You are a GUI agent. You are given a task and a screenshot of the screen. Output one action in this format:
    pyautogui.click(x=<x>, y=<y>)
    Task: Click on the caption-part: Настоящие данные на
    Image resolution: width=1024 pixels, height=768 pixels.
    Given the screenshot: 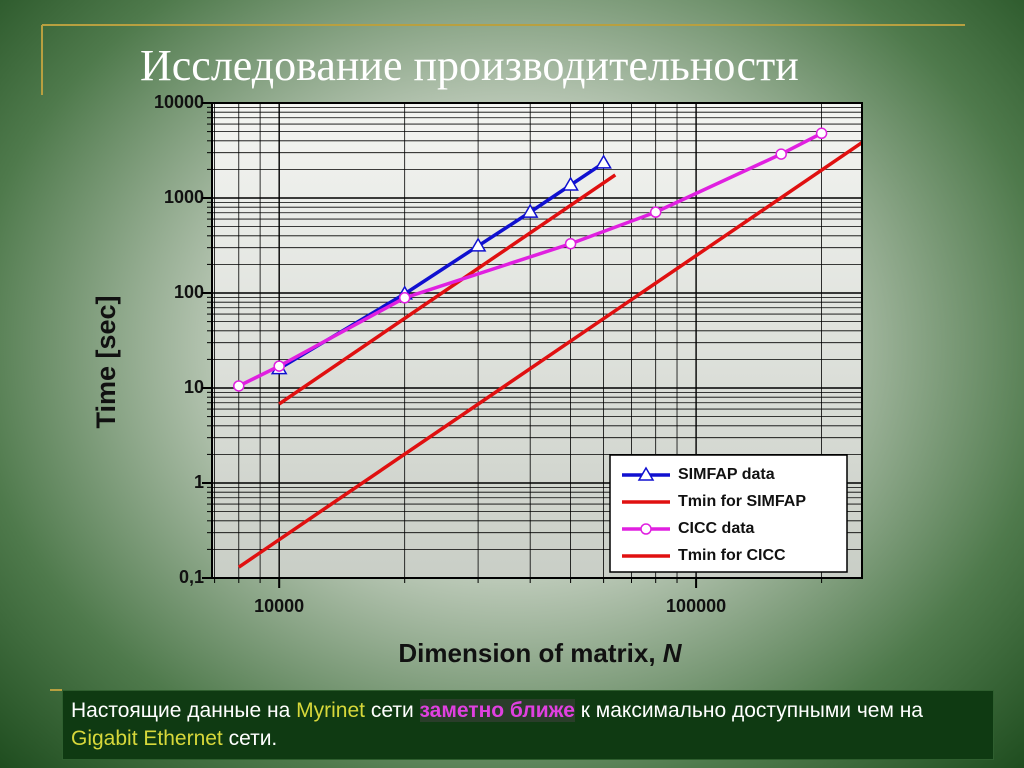 What is the action you would take?
    pyautogui.click(x=184, y=710)
    